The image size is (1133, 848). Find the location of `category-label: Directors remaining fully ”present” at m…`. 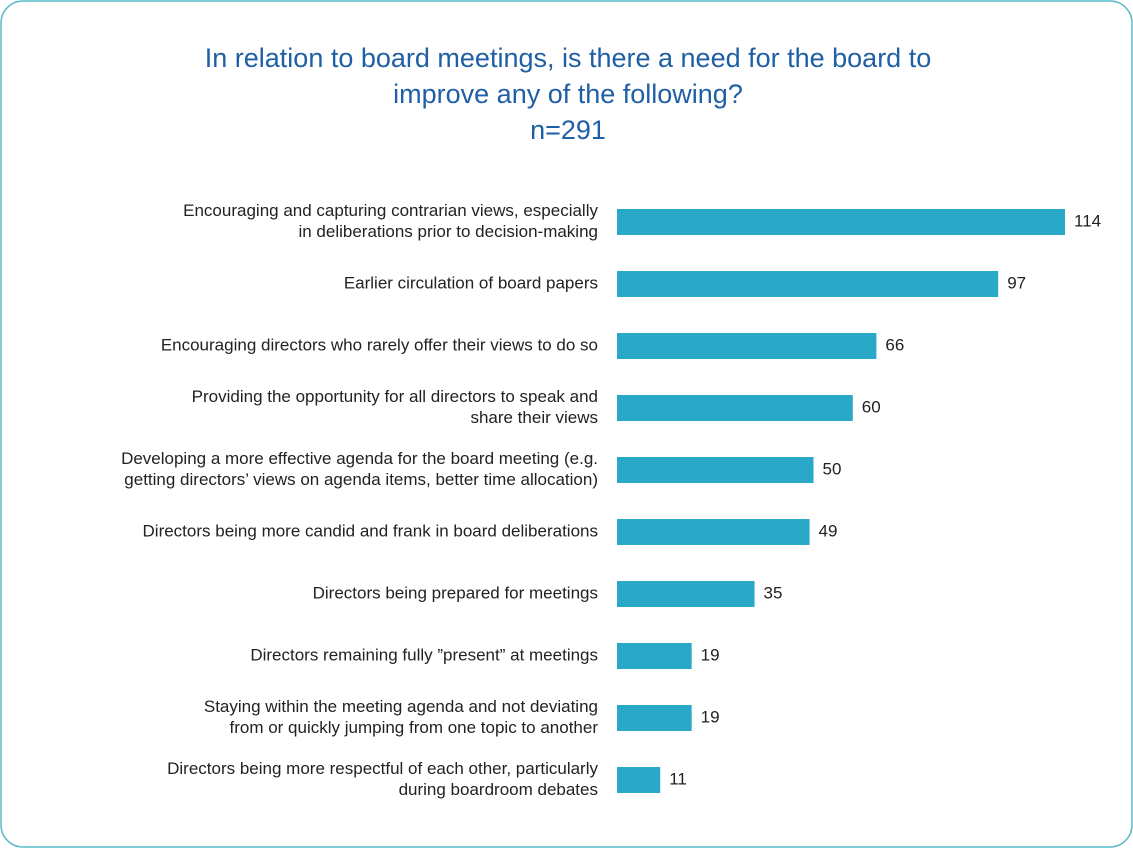

category-label: Directors remaining fully ”present” at m… is located at coordinates (424, 654).